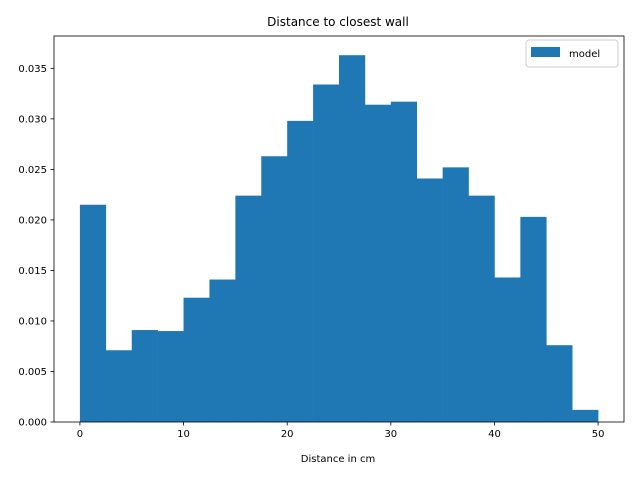 The height and width of the screenshot is (480, 640). I want to click on y-tick-label: 0.005, so click(32, 372).